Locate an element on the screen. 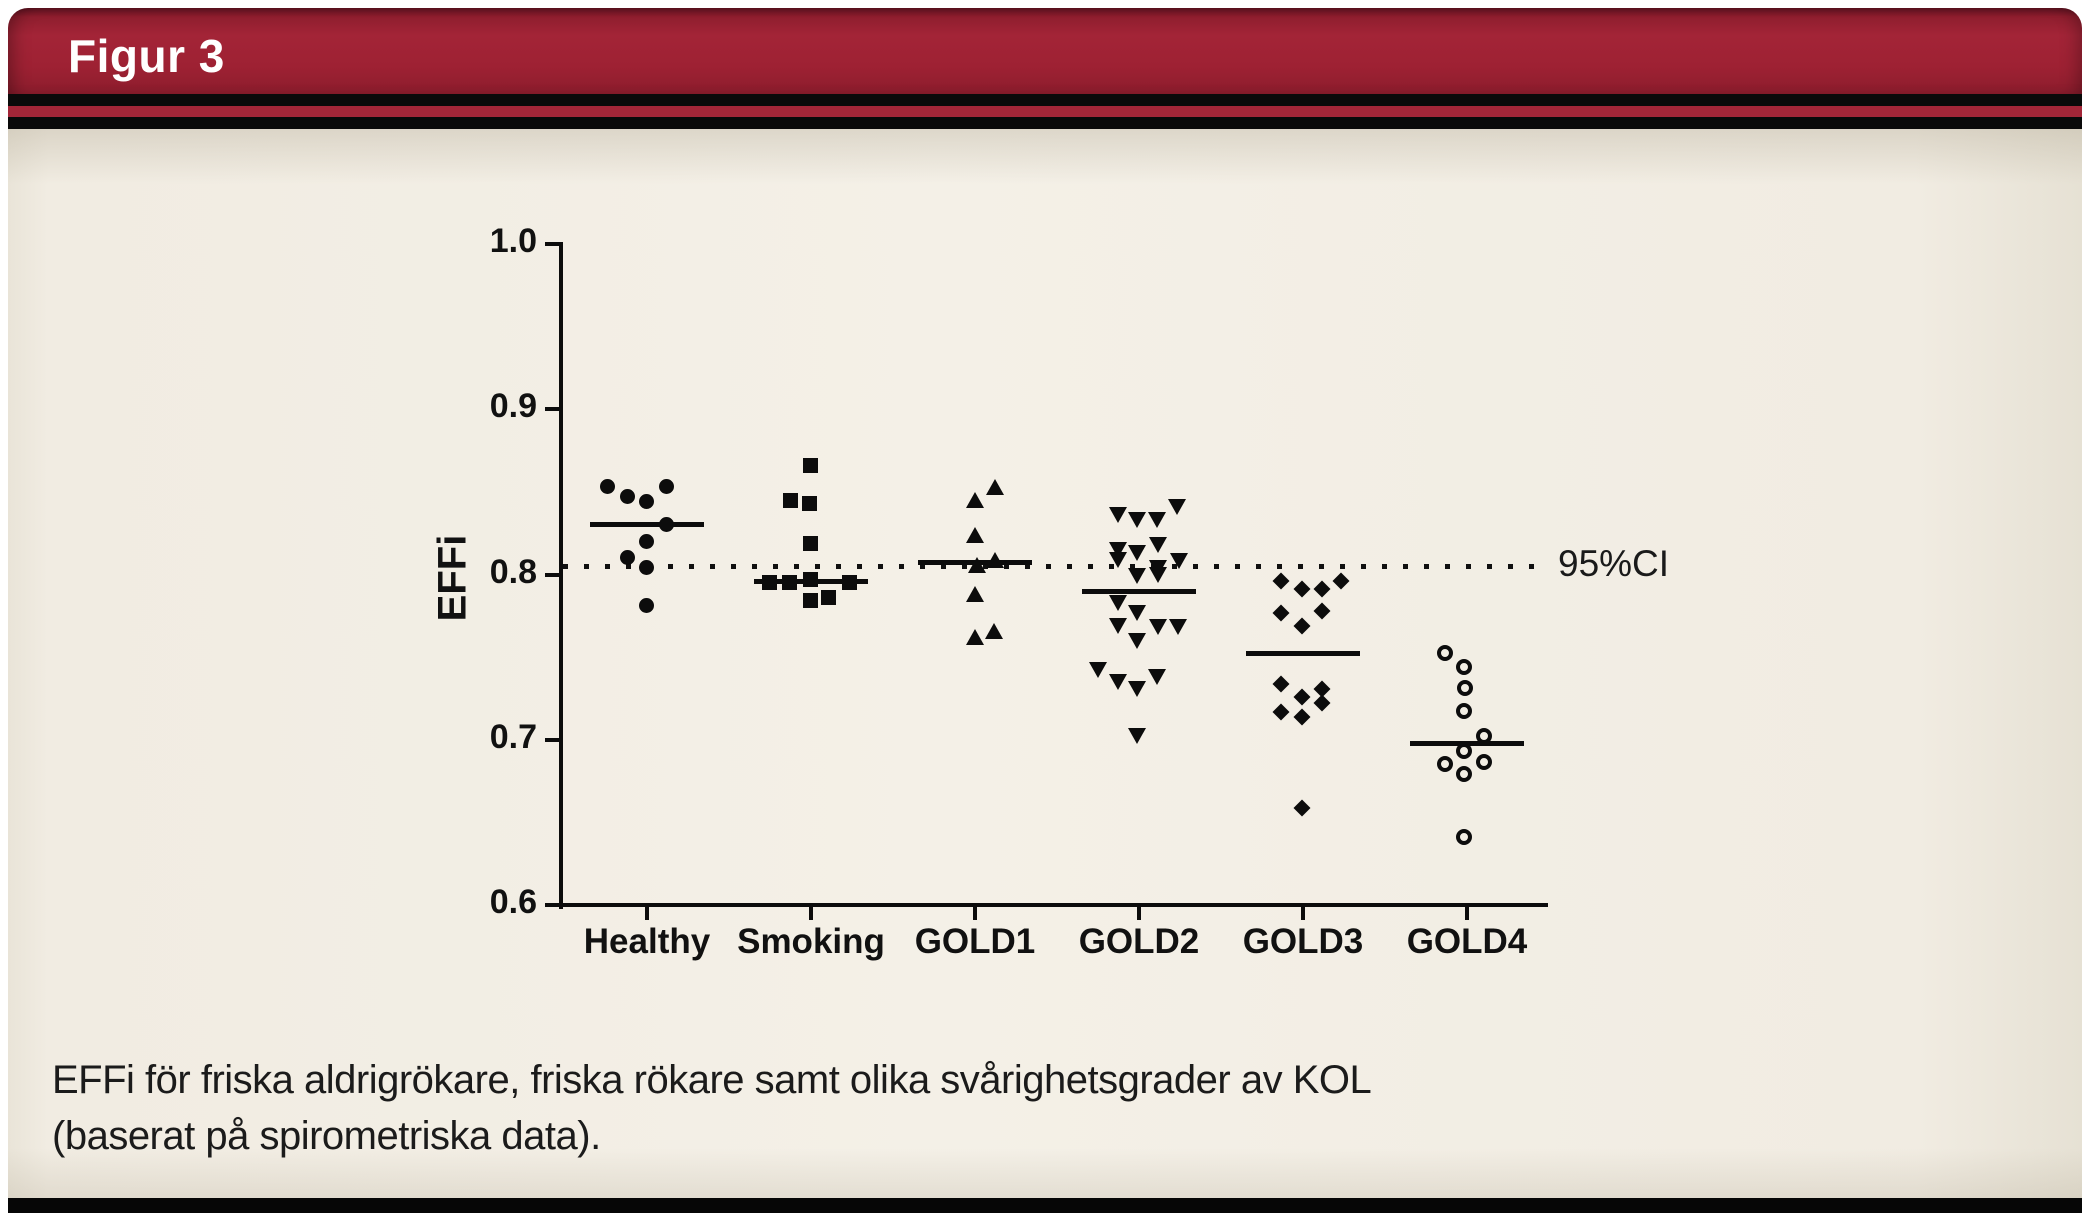  gold3-median-line is located at coordinates (1303, 654).